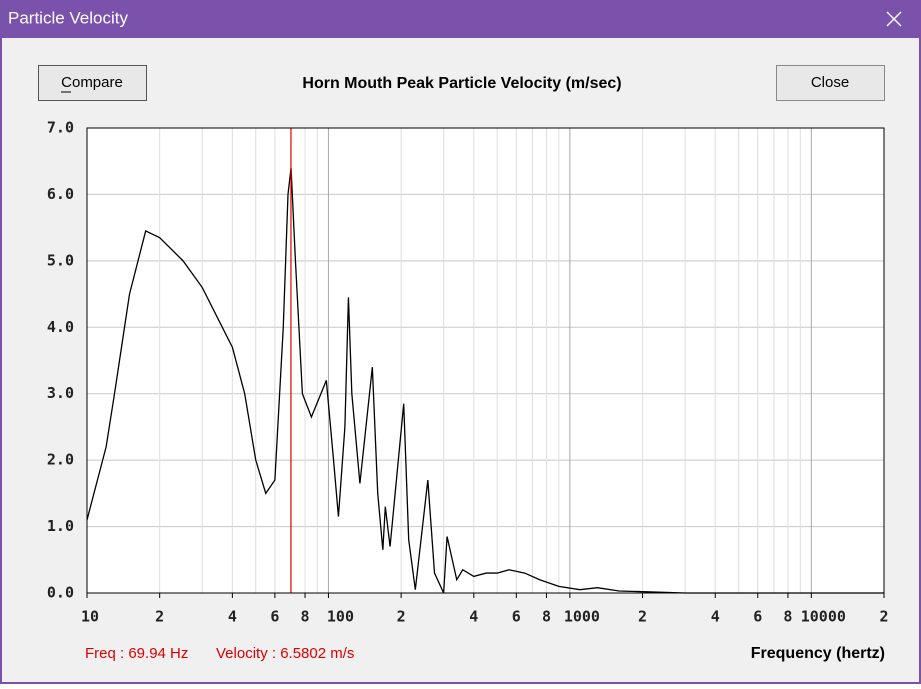  Describe the element at coordinates (60, 593) in the screenshot. I see `y-tick-label: 0.0` at that location.